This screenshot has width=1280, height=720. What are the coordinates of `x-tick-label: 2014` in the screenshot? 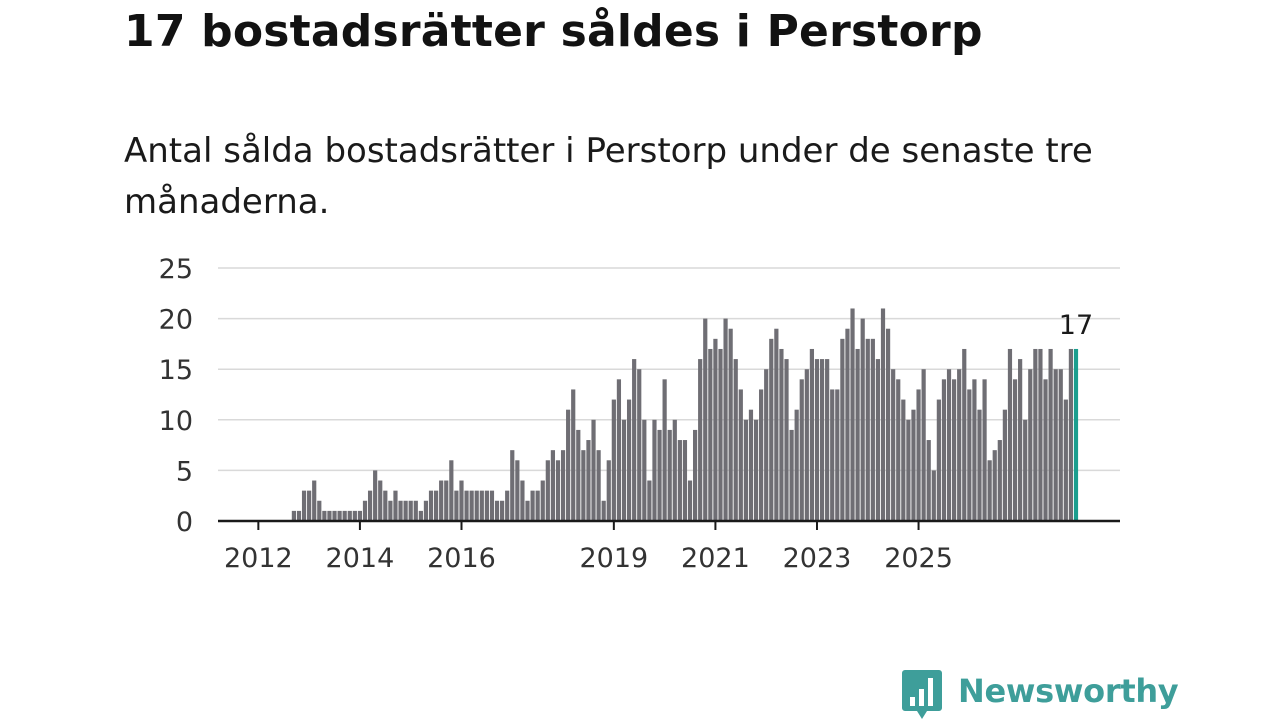 It's located at (360, 558).